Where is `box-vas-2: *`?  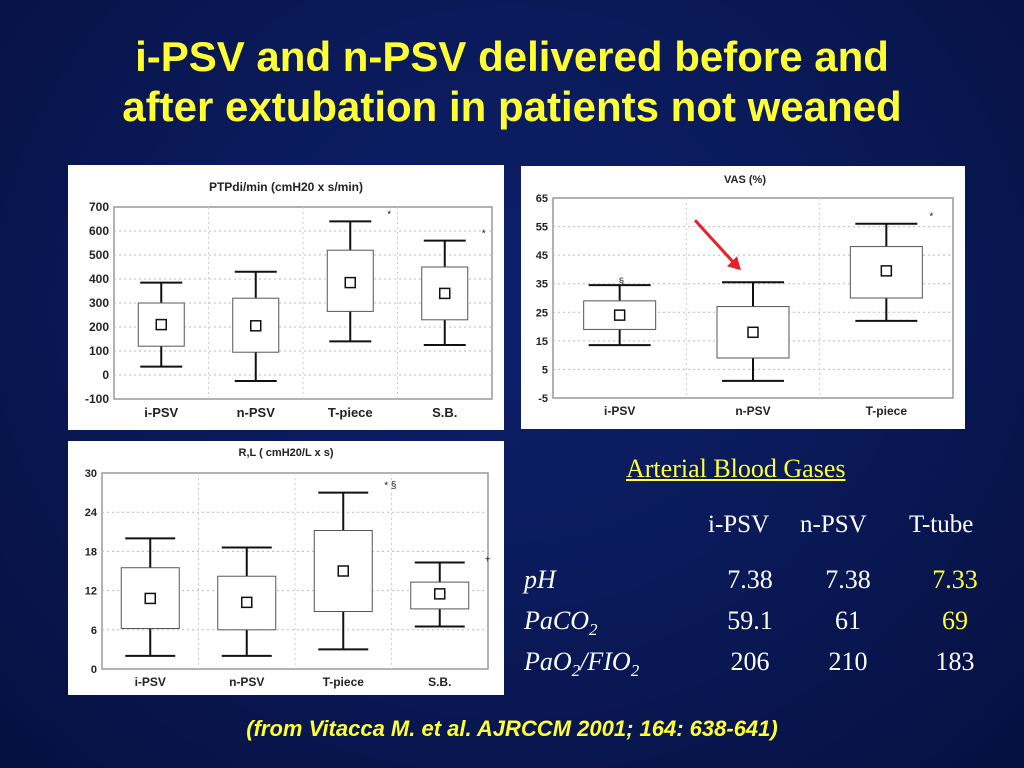 box-vas-2: * is located at coordinates (891, 267).